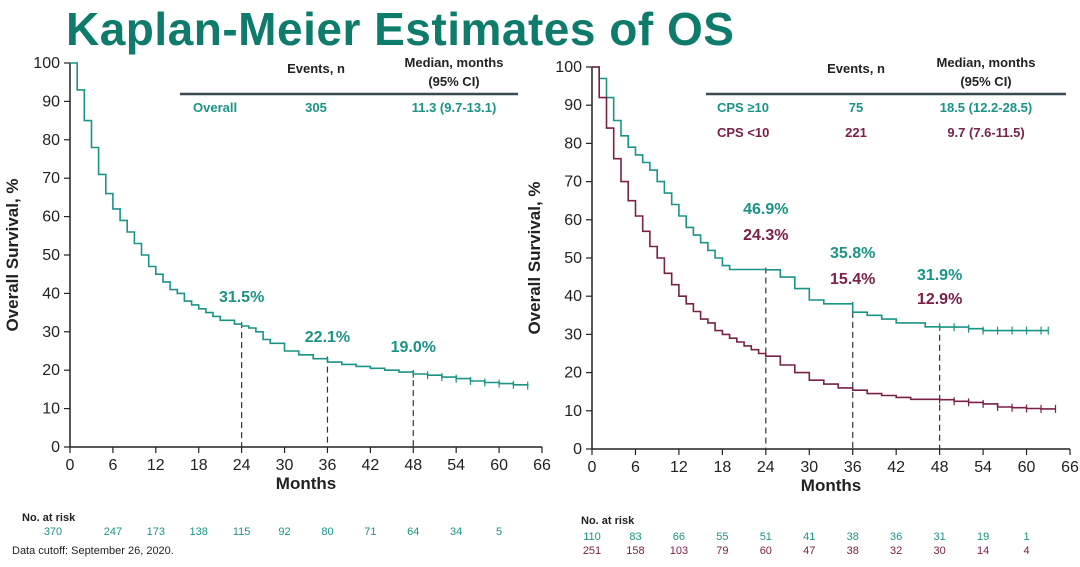  I want to click on x-tick-label: 6, so click(635, 467).